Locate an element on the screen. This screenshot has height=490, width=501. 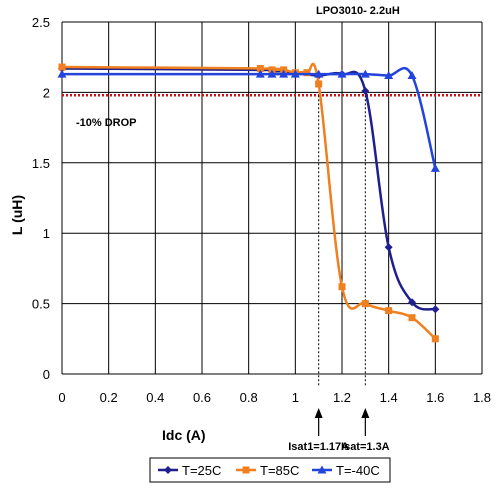
y-tick-label-4: 2 is located at coordinates (46, 92).